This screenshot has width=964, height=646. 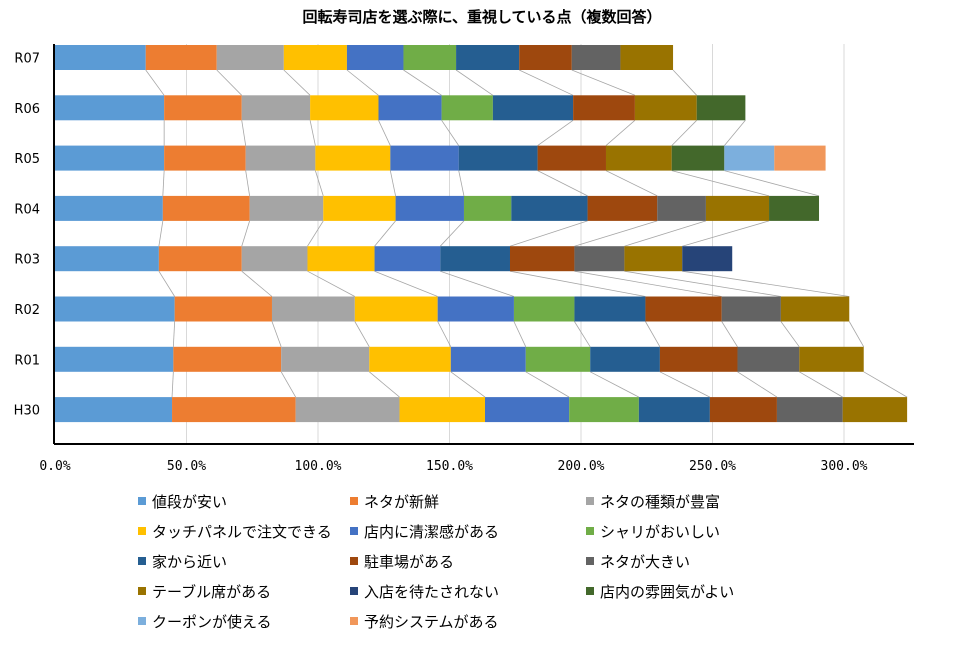 I want to click on x-tick-label: 150.0%, so click(x=449, y=466).